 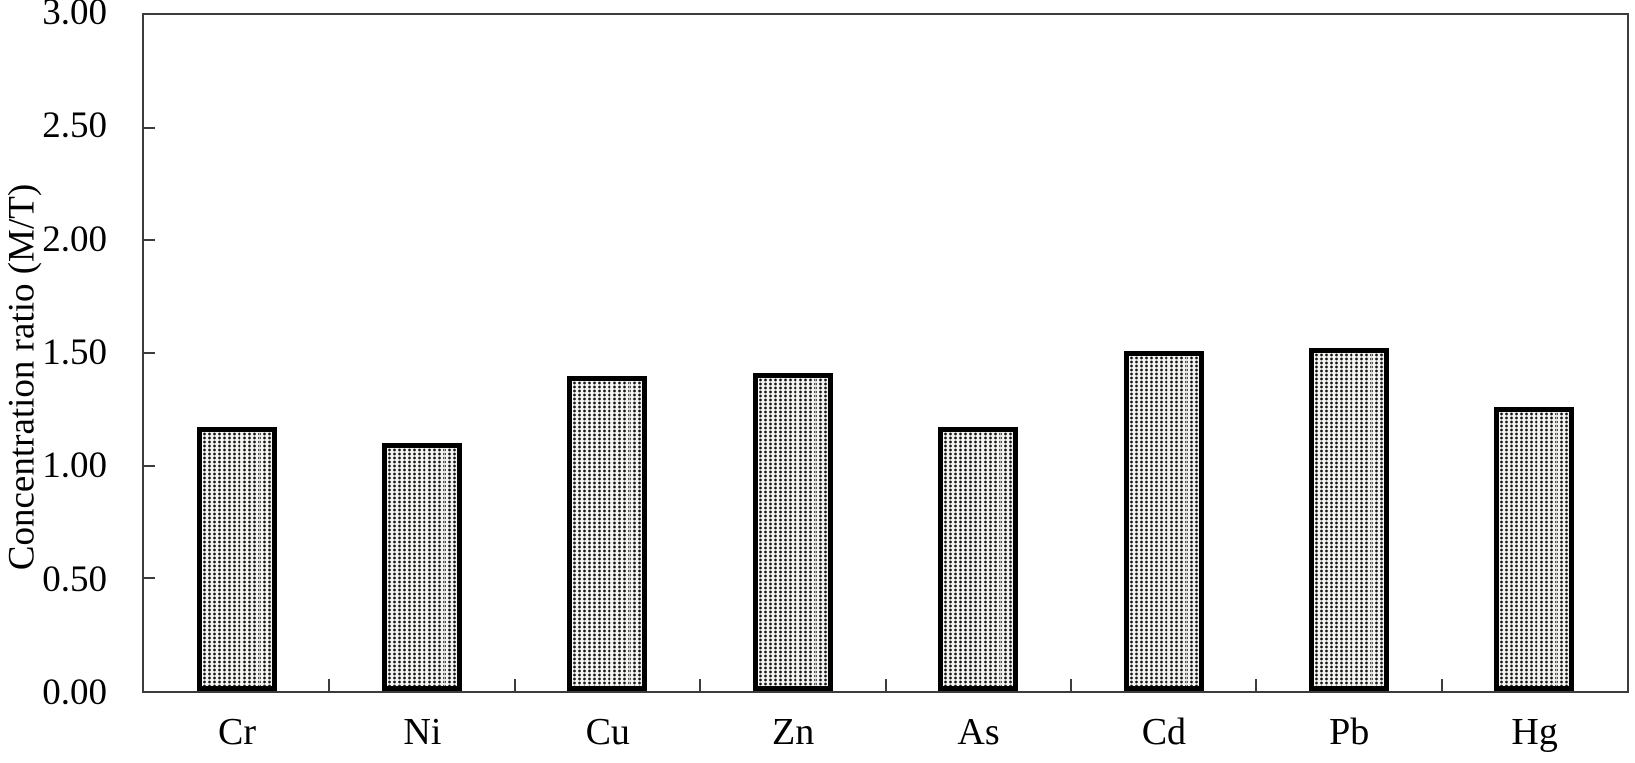 What do you see at coordinates (1534, 732) in the screenshot?
I see `x-category-label-hg: Hg` at bounding box center [1534, 732].